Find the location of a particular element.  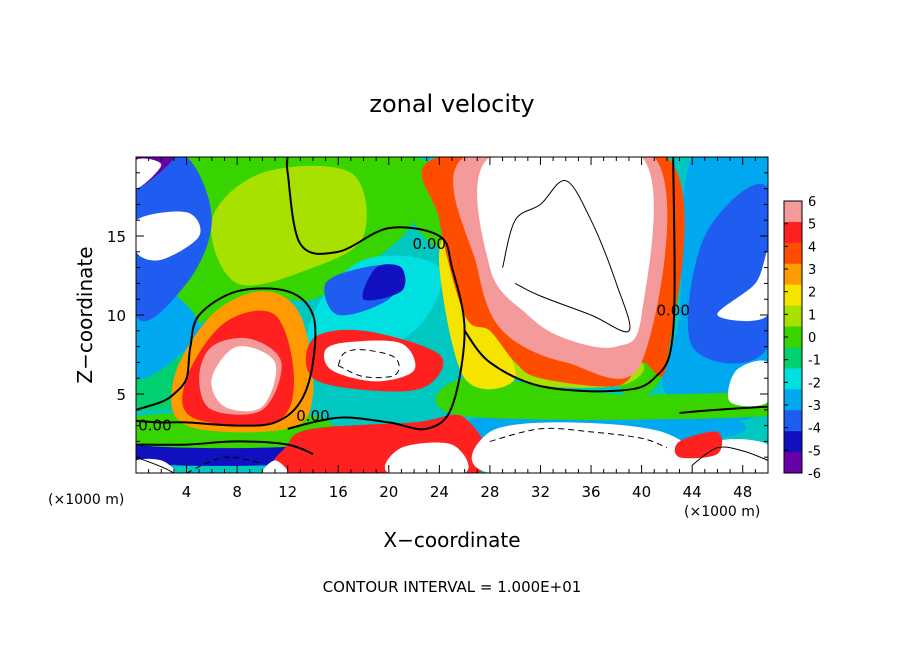

colorbar-label-7: -1 is located at coordinates (814, 361).